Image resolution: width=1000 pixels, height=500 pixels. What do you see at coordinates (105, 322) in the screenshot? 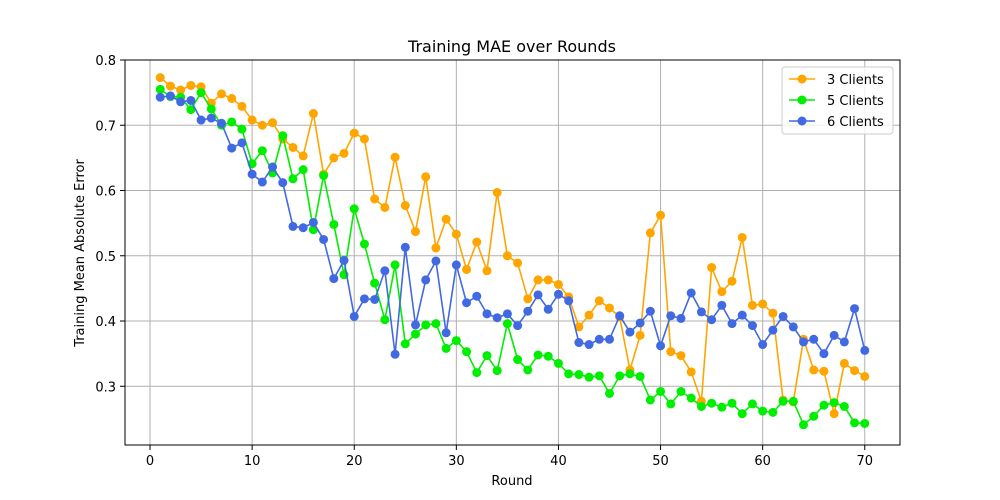
I see `y-tick-label: 0.4` at bounding box center [105, 322].